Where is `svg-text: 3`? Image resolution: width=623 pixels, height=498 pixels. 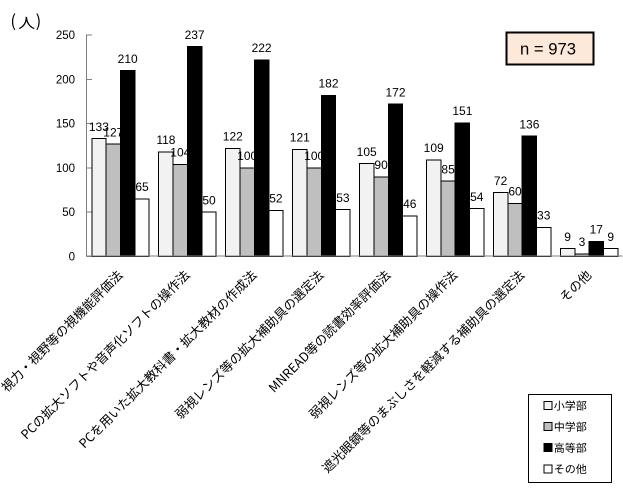 svg-text: 3 is located at coordinates (582, 242).